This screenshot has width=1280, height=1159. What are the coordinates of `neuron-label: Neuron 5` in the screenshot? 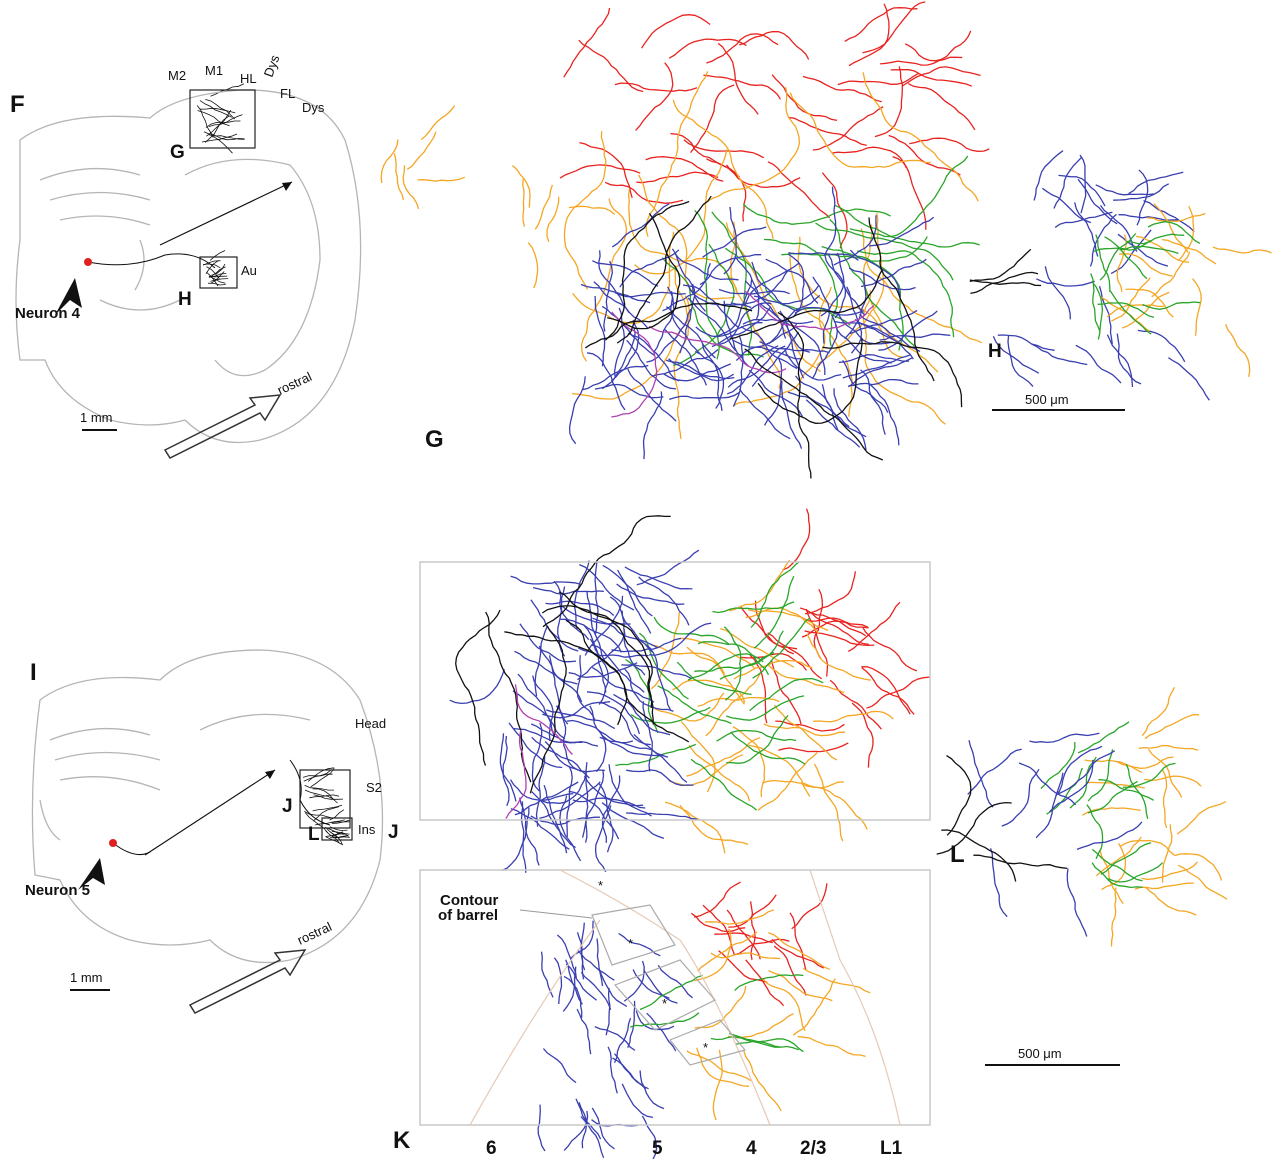 It's located at (57, 890).